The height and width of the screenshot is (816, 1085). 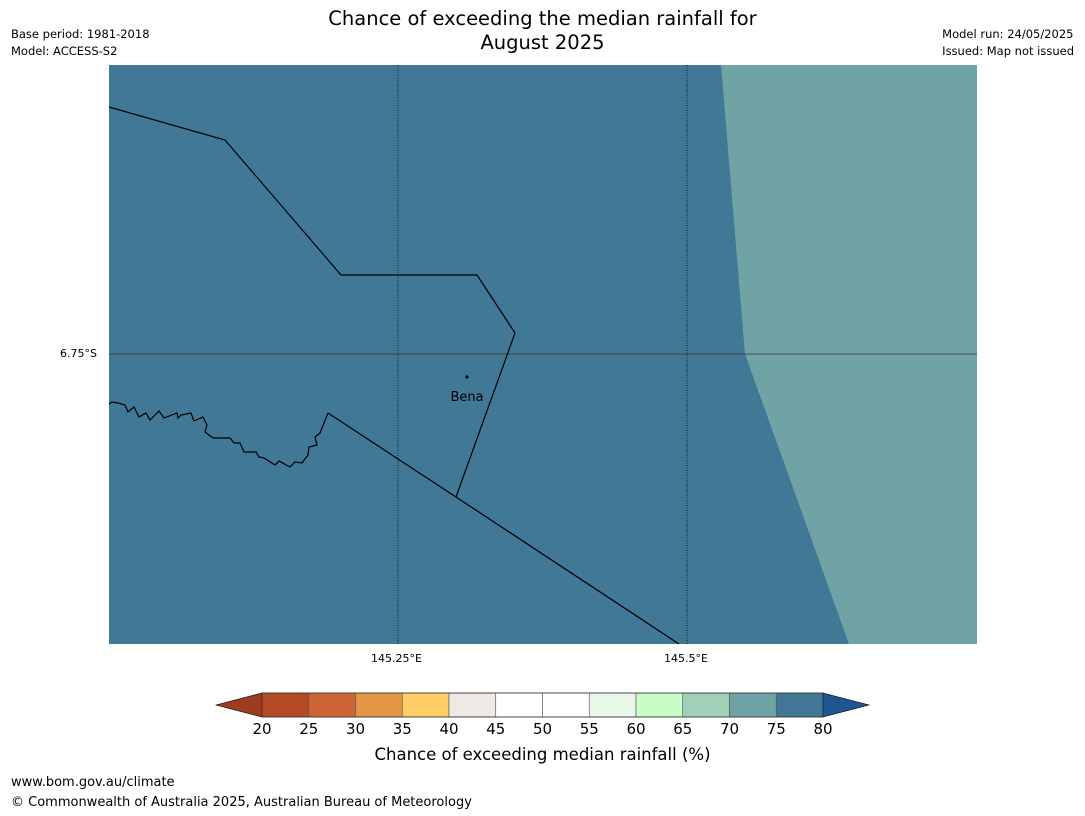 I want to click on colorbar-tick-label: 40, so click(x=449, y=729).